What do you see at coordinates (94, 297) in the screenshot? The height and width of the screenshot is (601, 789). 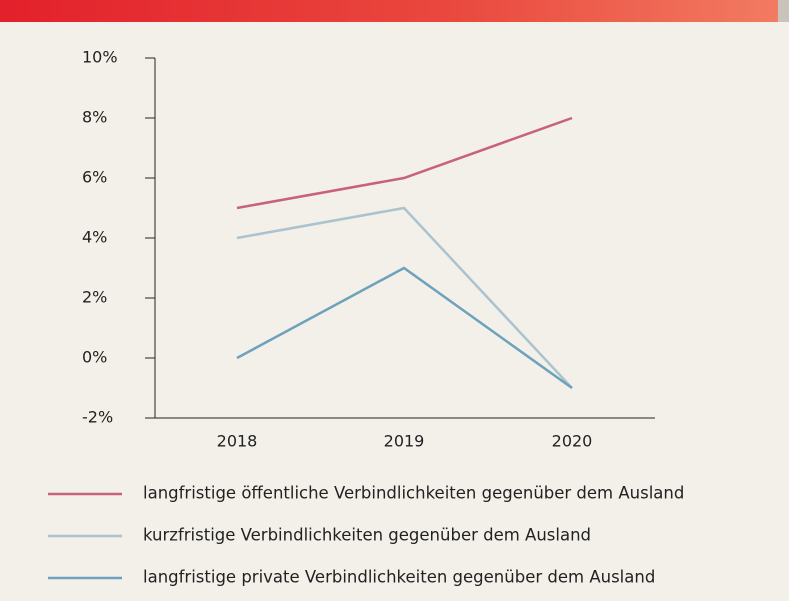 I see `y-tick-label: 2%` at bounding box center [94, 297].